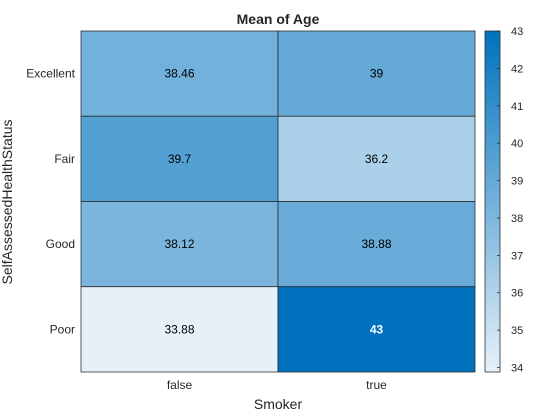  What do you see at coordinates (278, 404) in the screenshot?
I see `x-axis-label: Smoker` at bounding box center [278, 404].